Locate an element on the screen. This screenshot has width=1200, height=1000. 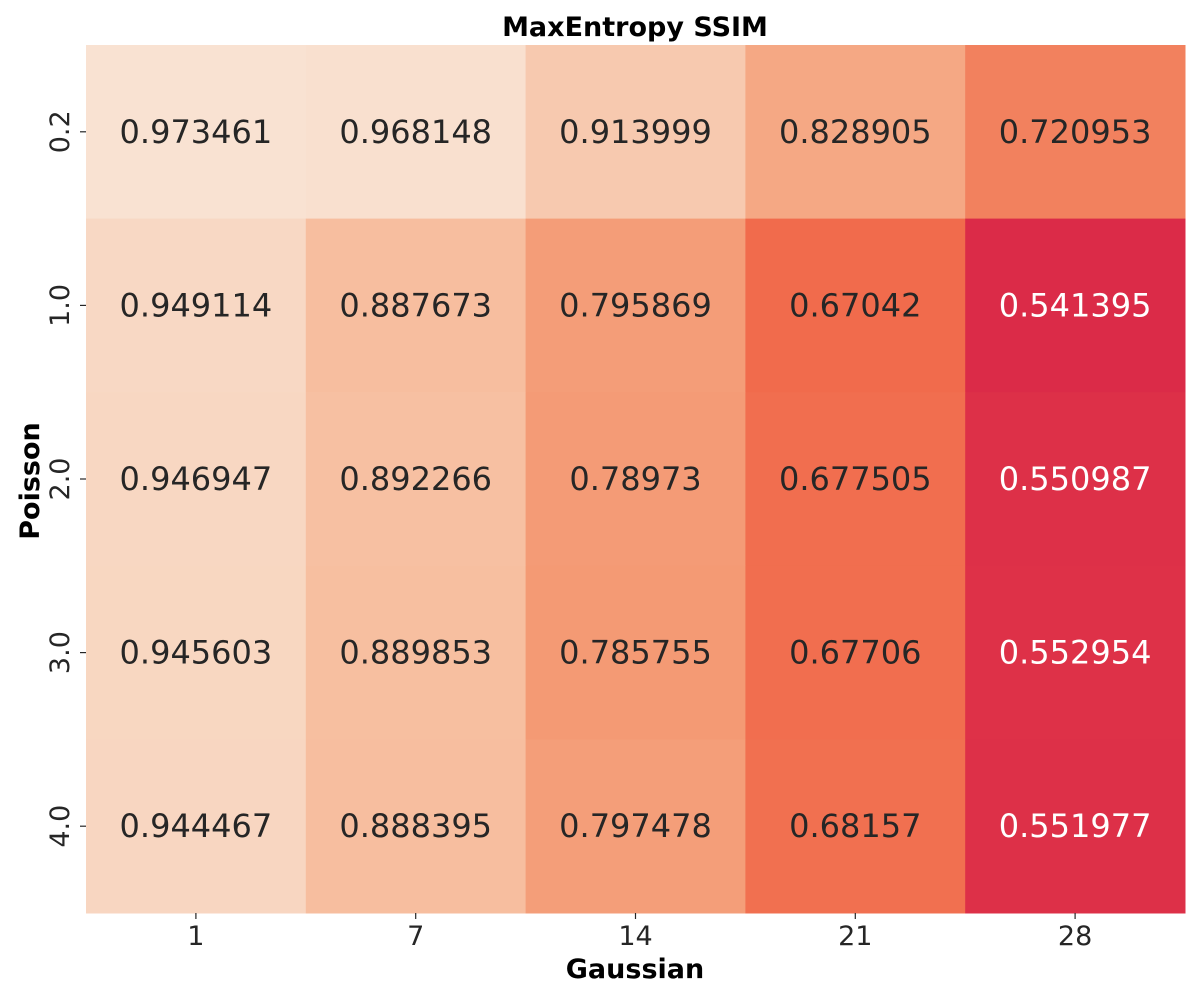
y-axis-label: Poisson is located at coordinates (30, 481).